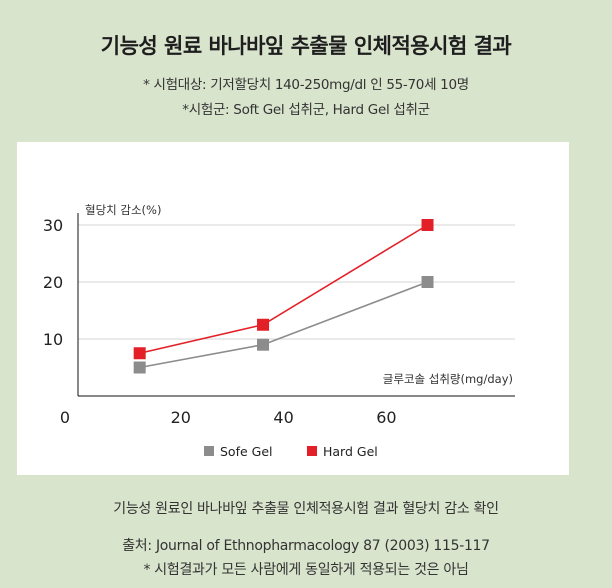  I want to click on x-tick-label: 0, so click(65, 417).